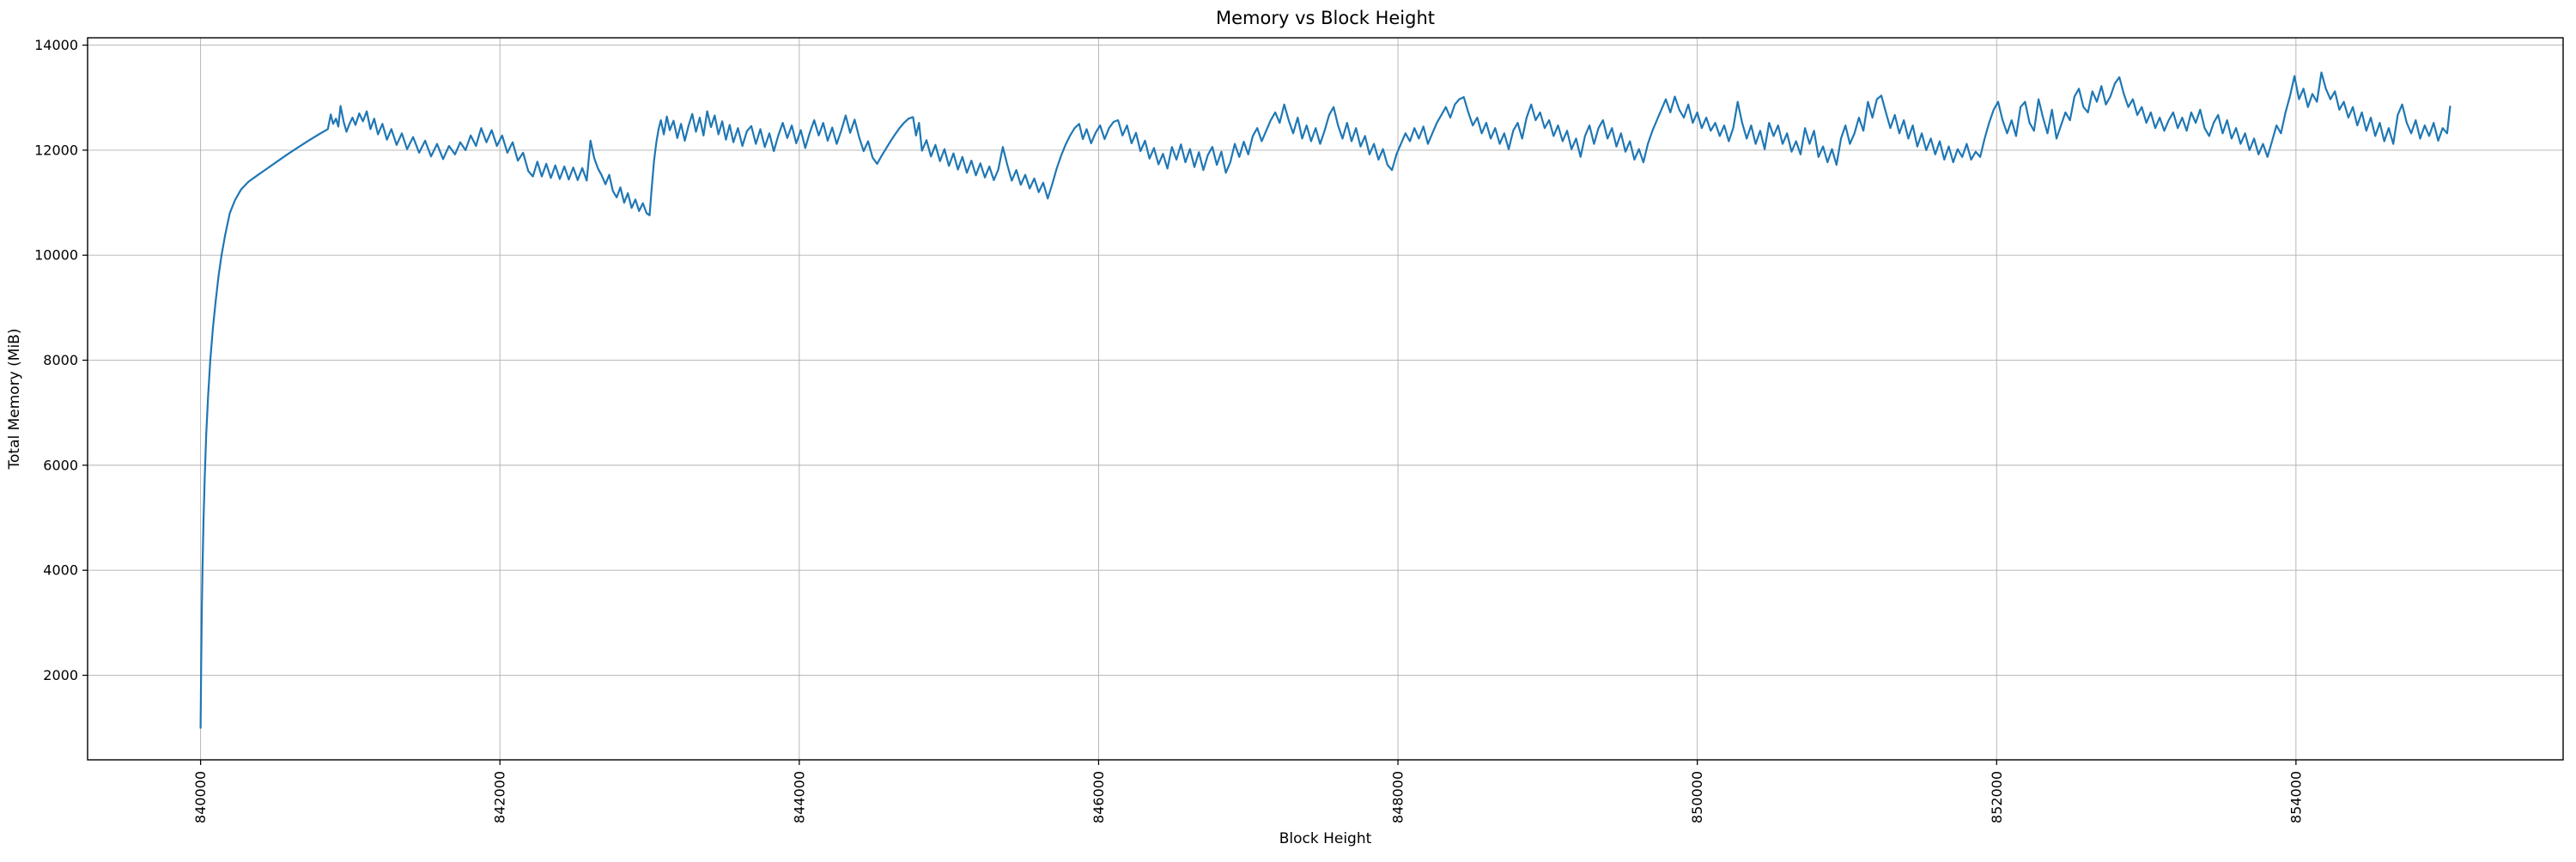 The width and height of the screenshot is (2576, 862). What do you see at coordinates (201, 797) in the screenshot?
I see `x-tick-label: 840000` at bounding box center [201, 797].